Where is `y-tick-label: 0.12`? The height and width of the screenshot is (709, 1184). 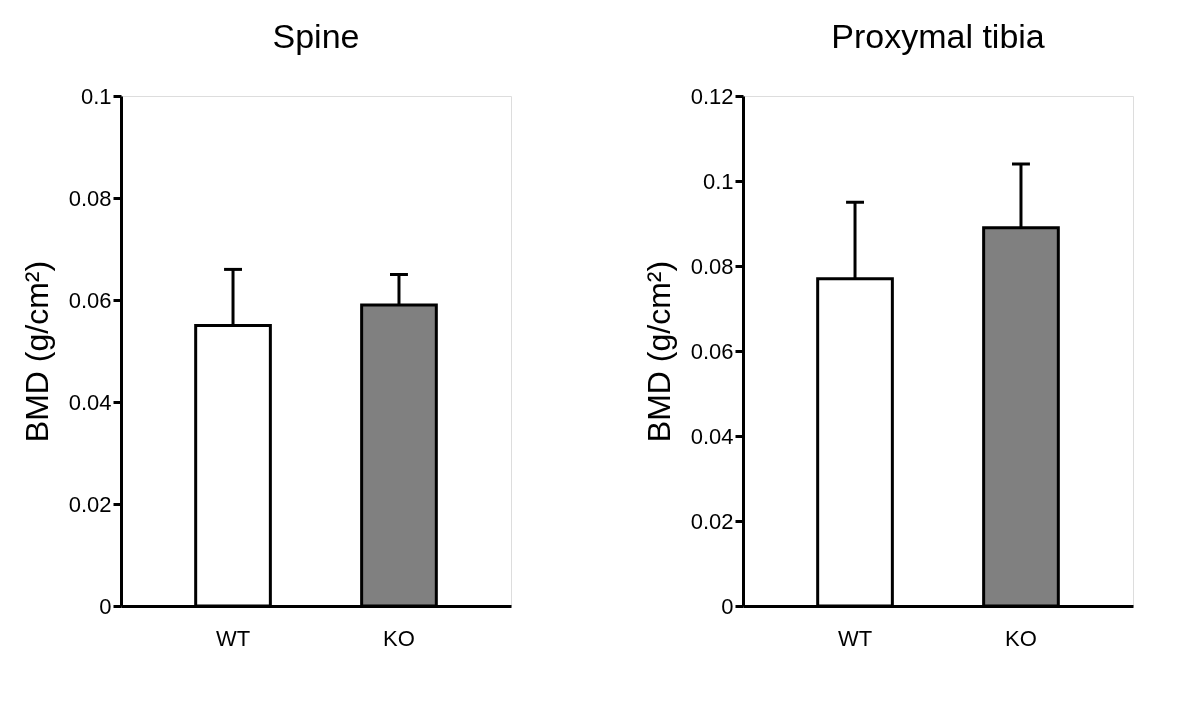
y-tick-label: 0.12 is located at coordinates (712, 96).